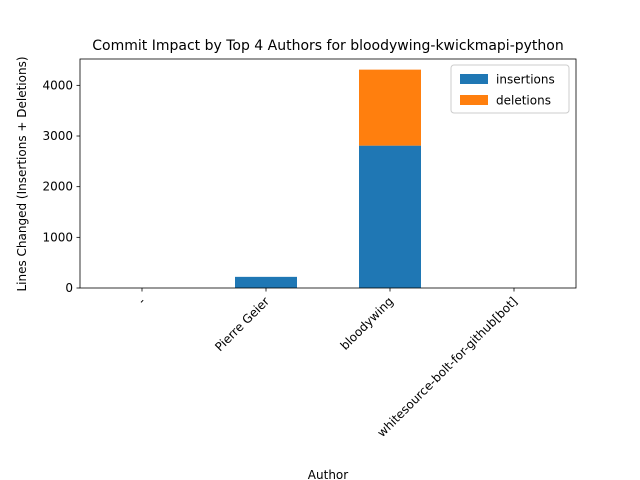 This screenshot has width=640, height=480. Describe the element at coordinates (69, 288) in the screenshot. I see `y-tick-label-1: 0` at that location.